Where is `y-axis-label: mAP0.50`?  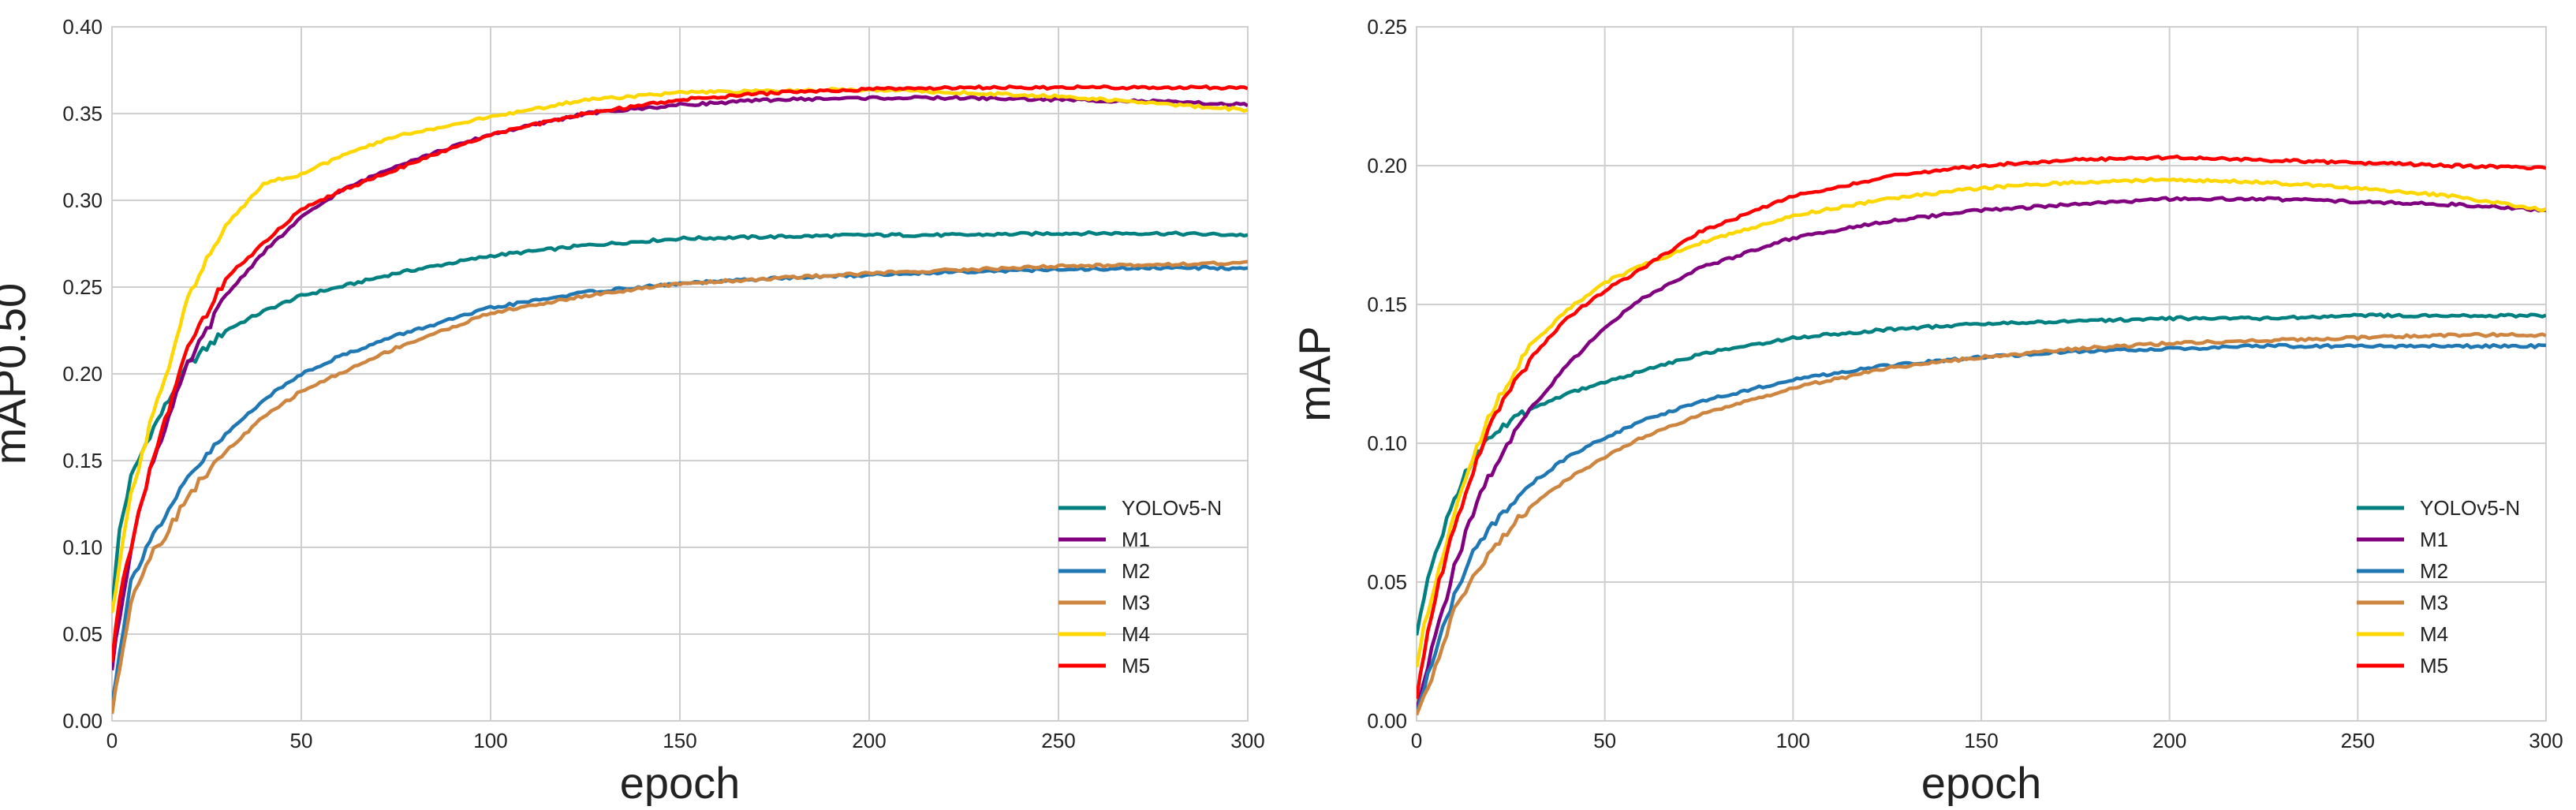
y-axis-label: mAP0.50 is located at coordinates (17, 374).